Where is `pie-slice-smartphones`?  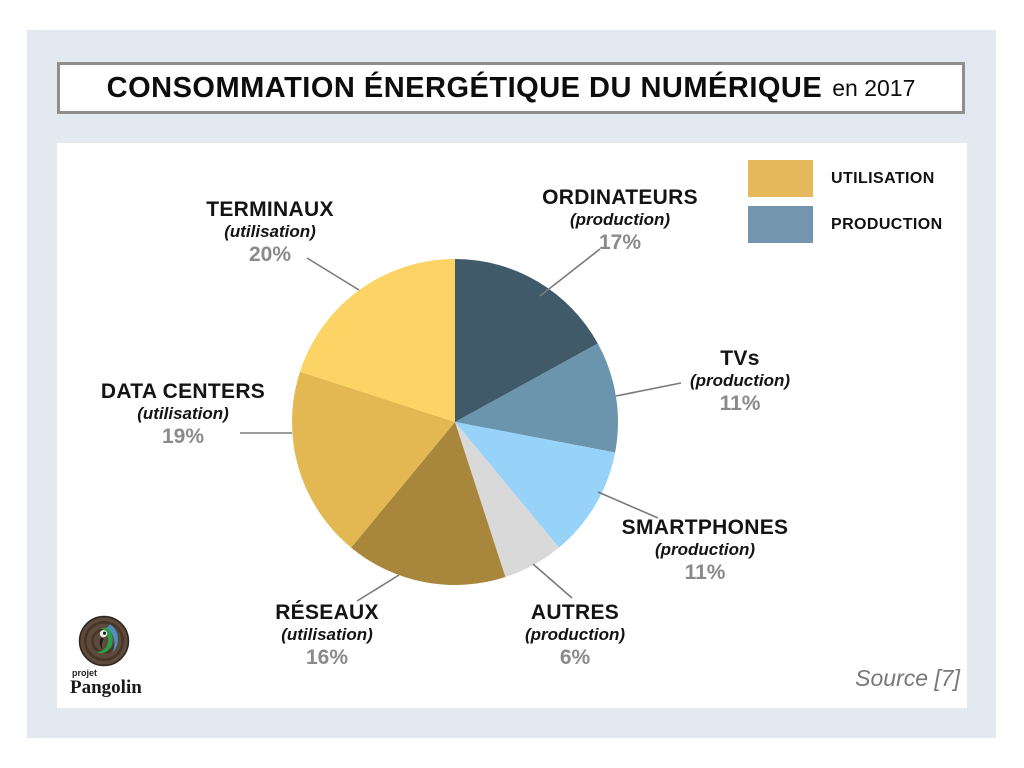 pie-slice-smartphones is located at coordinates (535, 485).